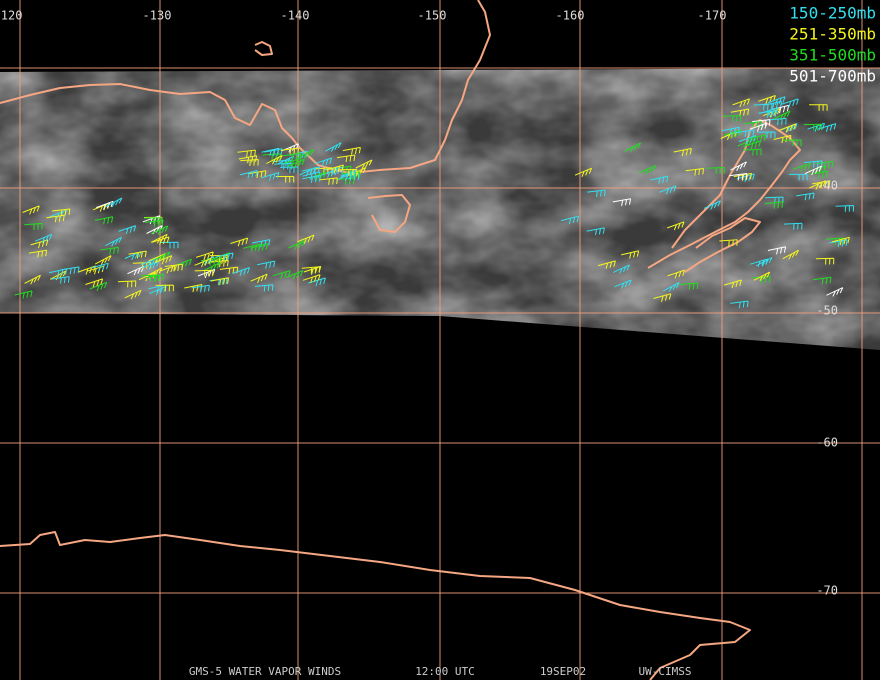  Describe the element at coordinates (712, 16) in the screenshot. I see `longitude-label: -170` at that location.